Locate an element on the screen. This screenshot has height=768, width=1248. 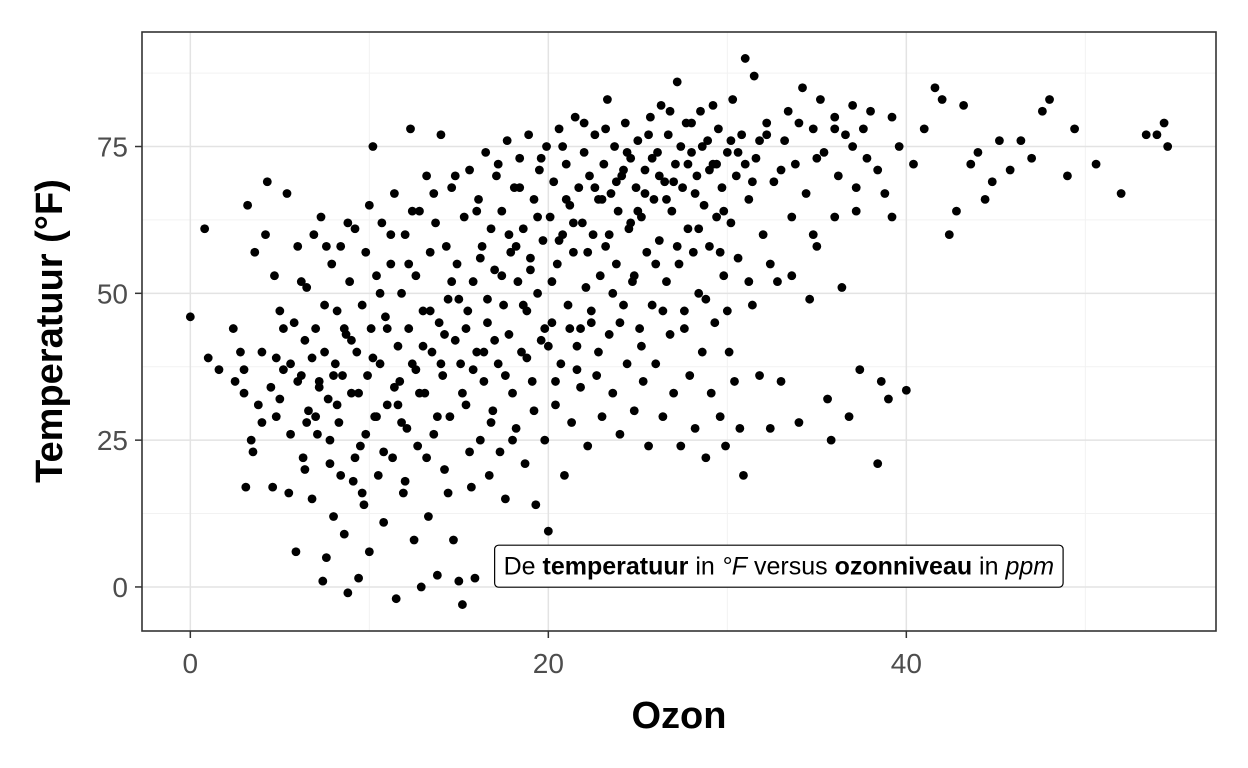
x-axis-title: Ozon is located at coordinates (679, 716).